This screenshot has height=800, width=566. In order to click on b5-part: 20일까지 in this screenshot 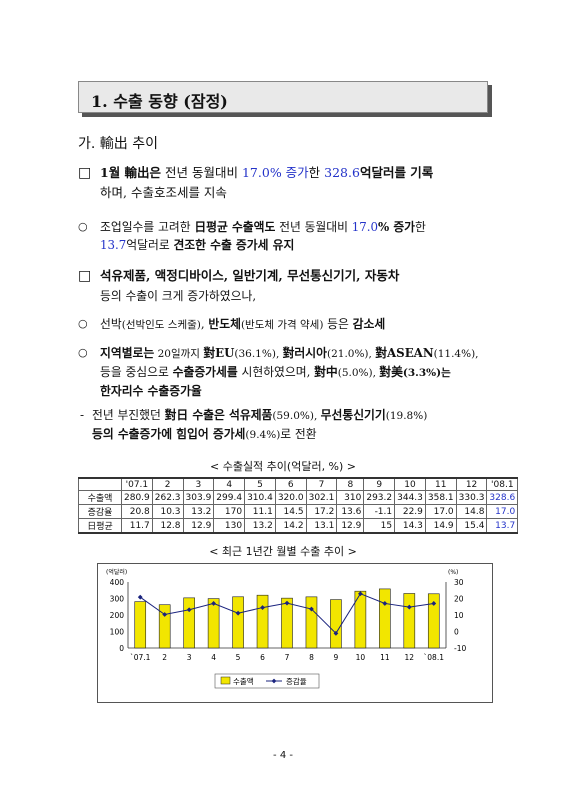, I will do `click(179, 354)`.